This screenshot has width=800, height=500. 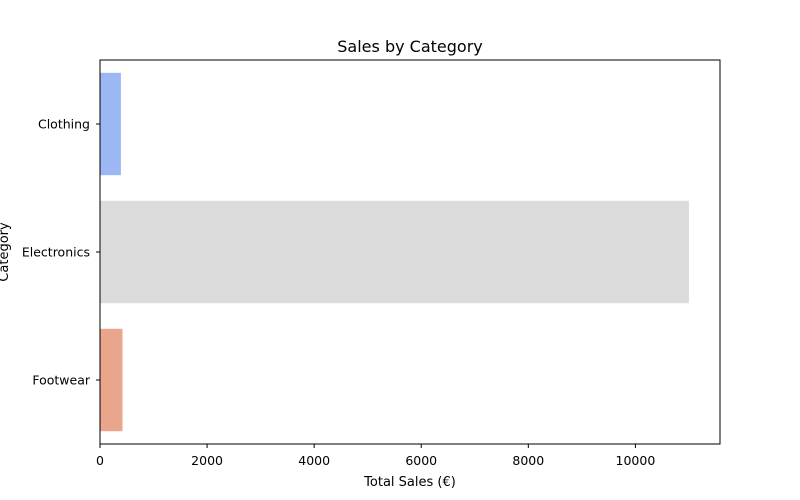 I want to click on x-axis-label: Total Sales (€), so click(x=409, y=482).